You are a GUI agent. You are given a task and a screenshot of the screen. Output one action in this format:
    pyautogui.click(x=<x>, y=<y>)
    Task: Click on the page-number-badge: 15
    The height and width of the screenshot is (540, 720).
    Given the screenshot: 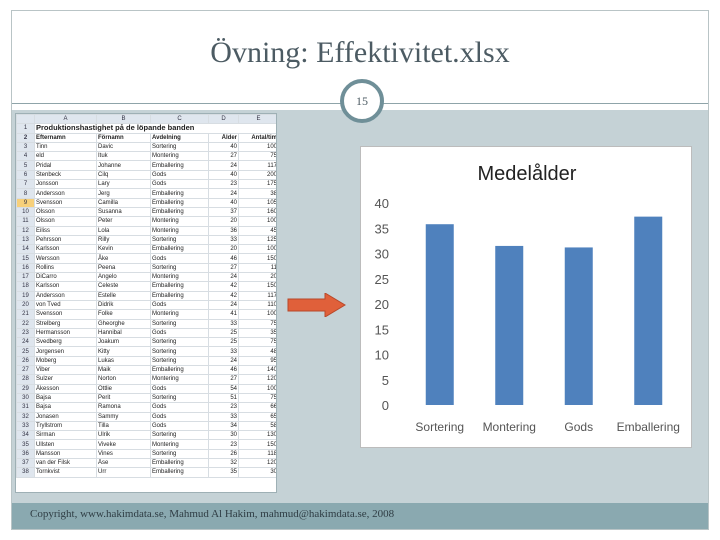 What is the action you would take?
    pyautogui.click(x=362, y=101)
    